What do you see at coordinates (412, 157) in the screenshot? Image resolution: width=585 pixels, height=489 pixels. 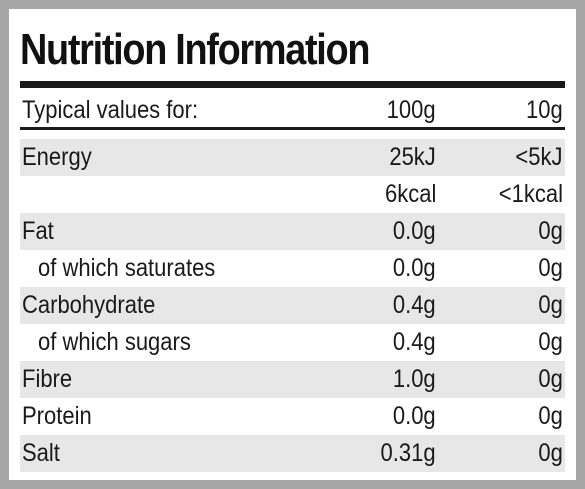 I see `value-per-100g: 25kJ` at bounding box center [412, 157].